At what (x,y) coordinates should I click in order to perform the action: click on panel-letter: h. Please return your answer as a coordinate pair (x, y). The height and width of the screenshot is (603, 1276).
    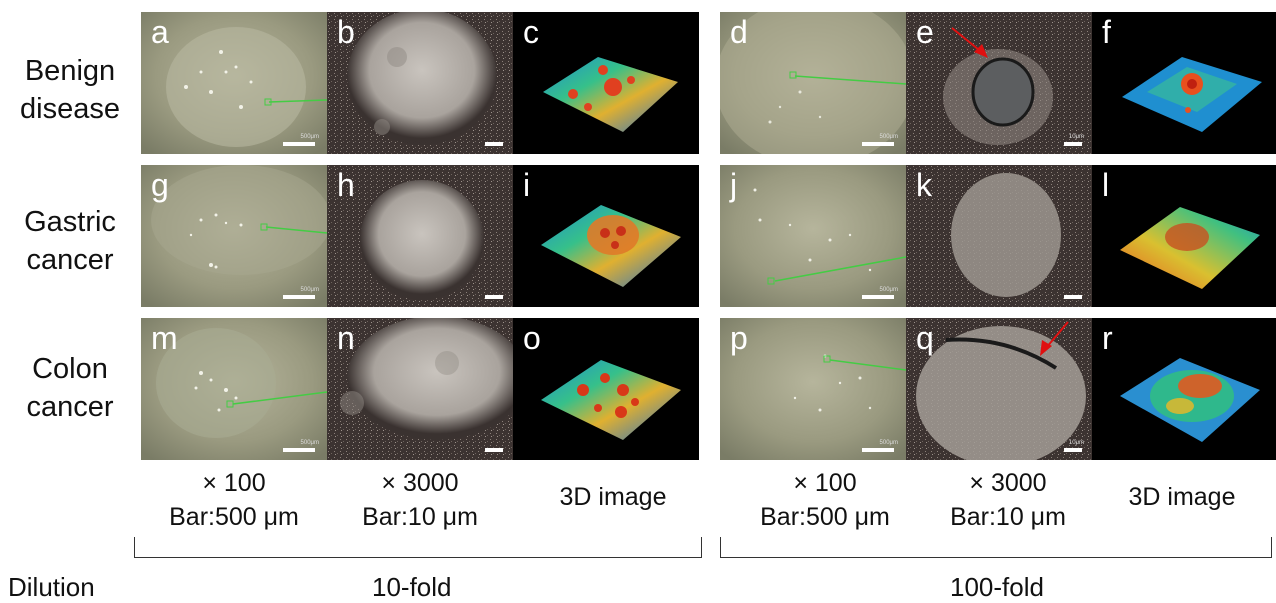
    Looking at the image, I should click on (346, 185).